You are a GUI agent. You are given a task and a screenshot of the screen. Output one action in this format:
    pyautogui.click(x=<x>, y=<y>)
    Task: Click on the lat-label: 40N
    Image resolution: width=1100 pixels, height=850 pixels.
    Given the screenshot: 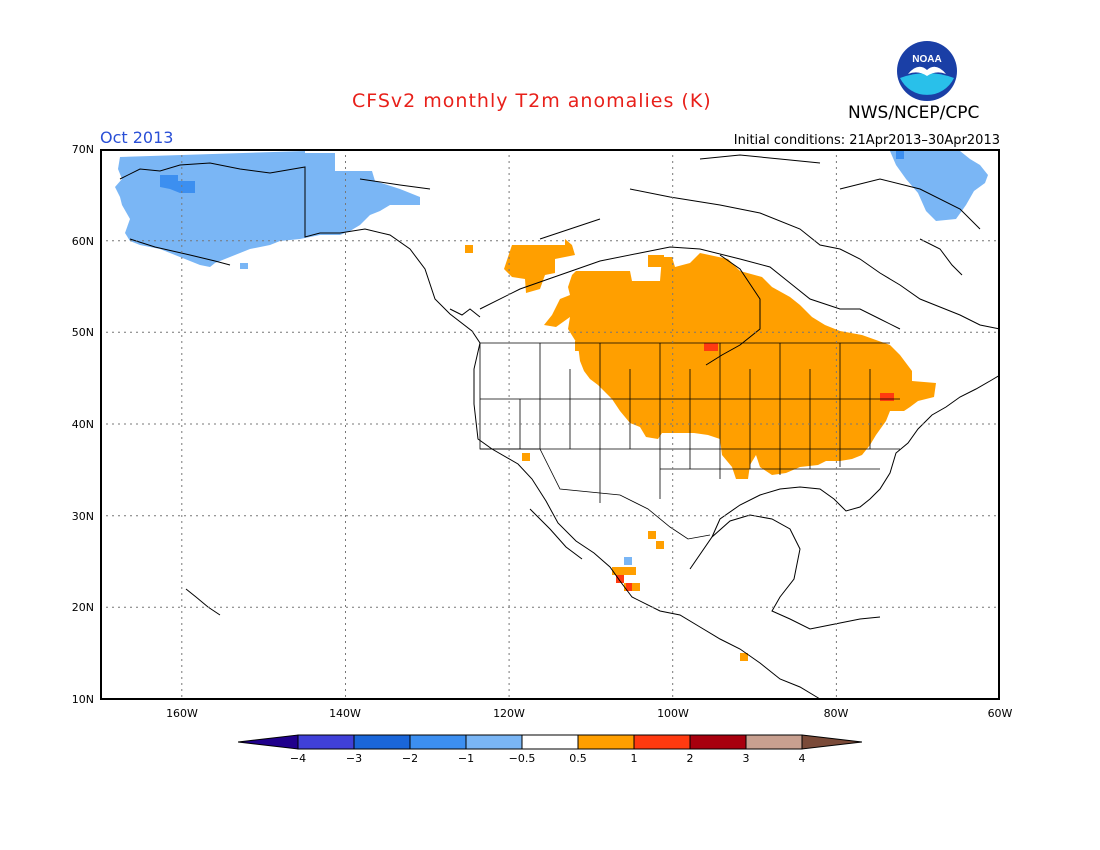 What is the action you would take?
    pyautogui.click(x=82, y=424)
    